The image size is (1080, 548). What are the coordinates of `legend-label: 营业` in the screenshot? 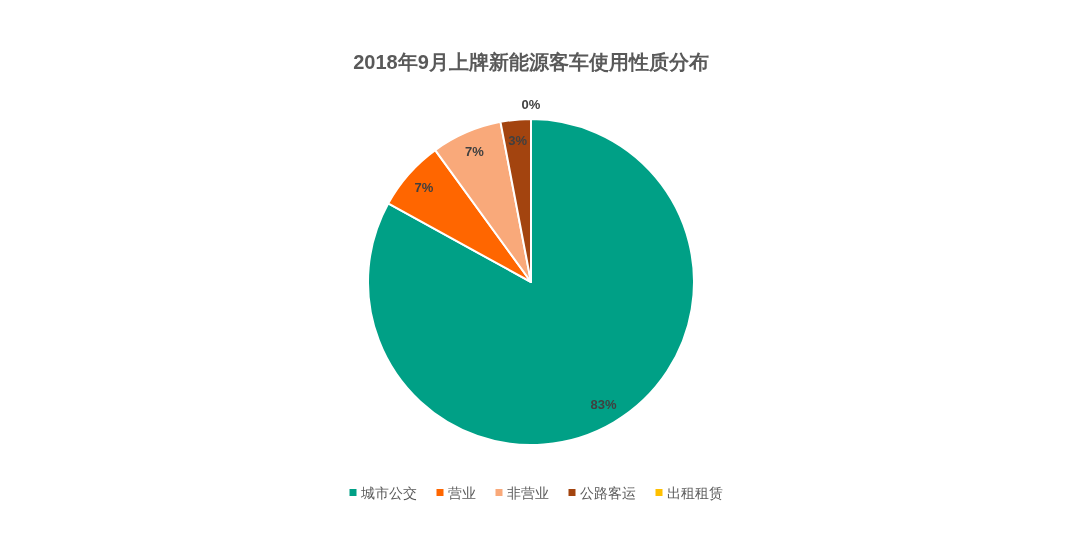 It's located at (461, 493).